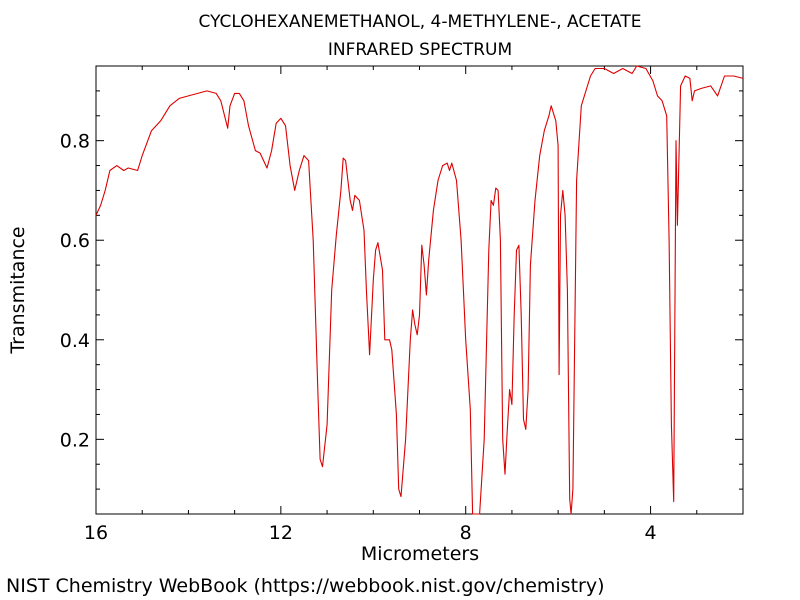  Describe the element at coordinates (75, 440) in the screenshot. I see `y-tick-label: 0.2` at that location.